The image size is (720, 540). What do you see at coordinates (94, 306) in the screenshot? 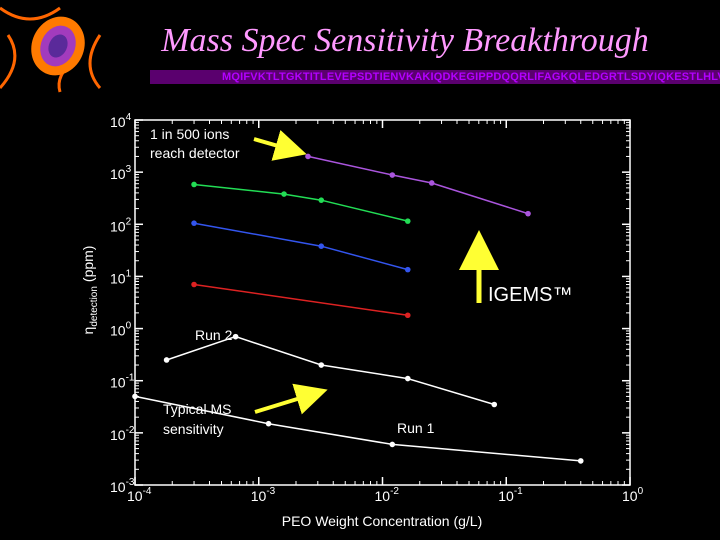
I see `y-axis-subscript: detection` at bounding box center [94, 306].